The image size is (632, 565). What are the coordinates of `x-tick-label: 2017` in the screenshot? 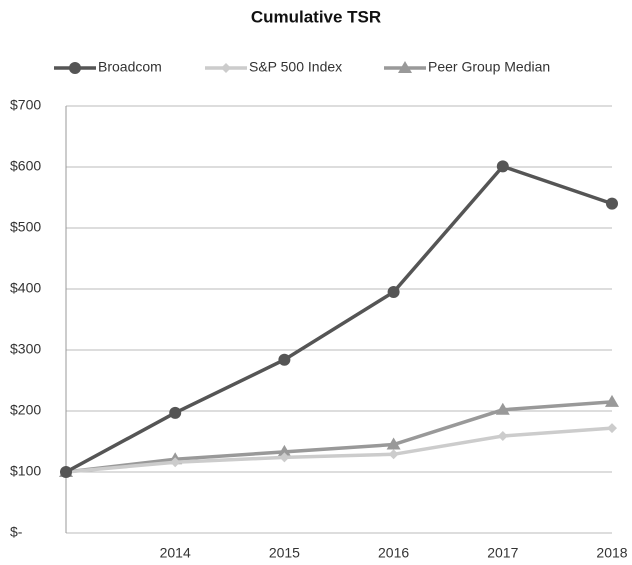 It's located at (502, 553).